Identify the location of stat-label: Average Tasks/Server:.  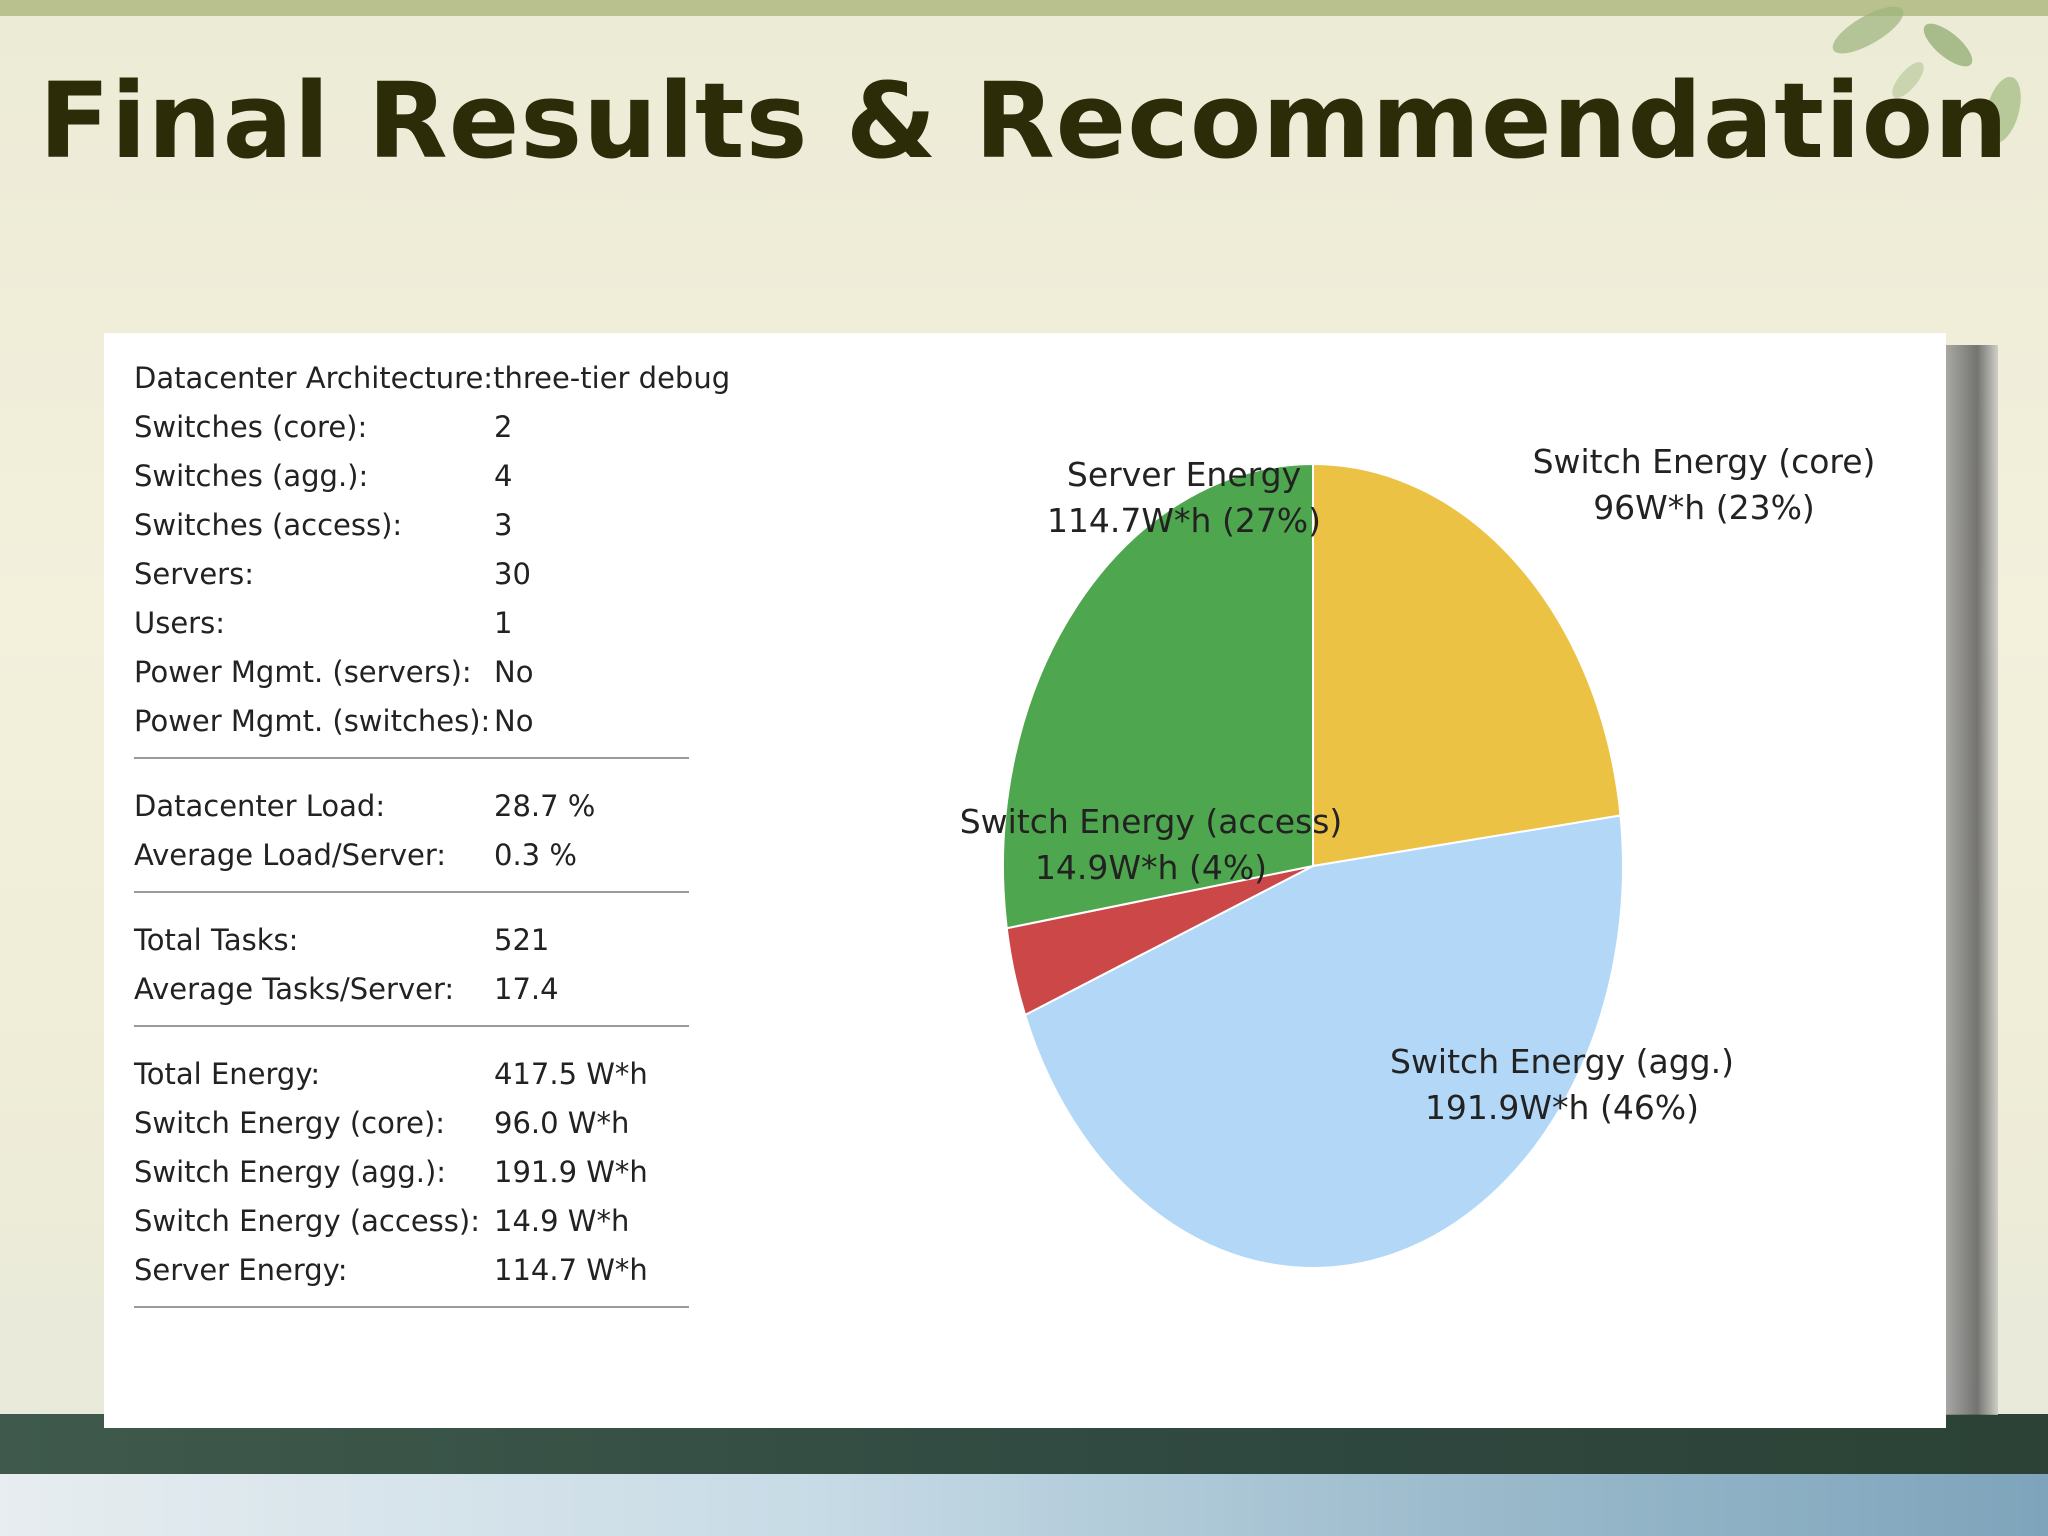
(294, 988).